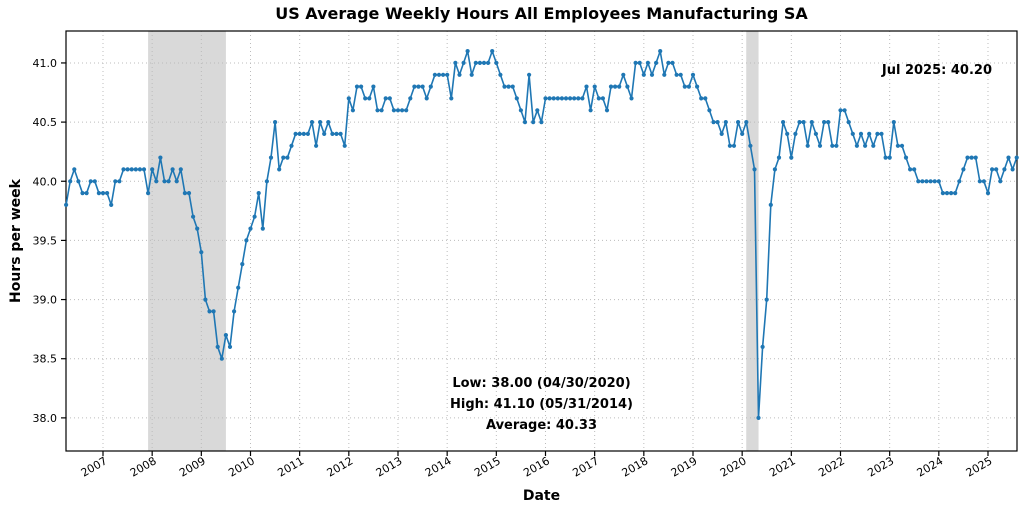 This screenshot has width=1024, height=518. What do you see at coordinates (241, 466) in the screenshot?
I see `x-tick-label: 2010` at bounding box center [241, 466].